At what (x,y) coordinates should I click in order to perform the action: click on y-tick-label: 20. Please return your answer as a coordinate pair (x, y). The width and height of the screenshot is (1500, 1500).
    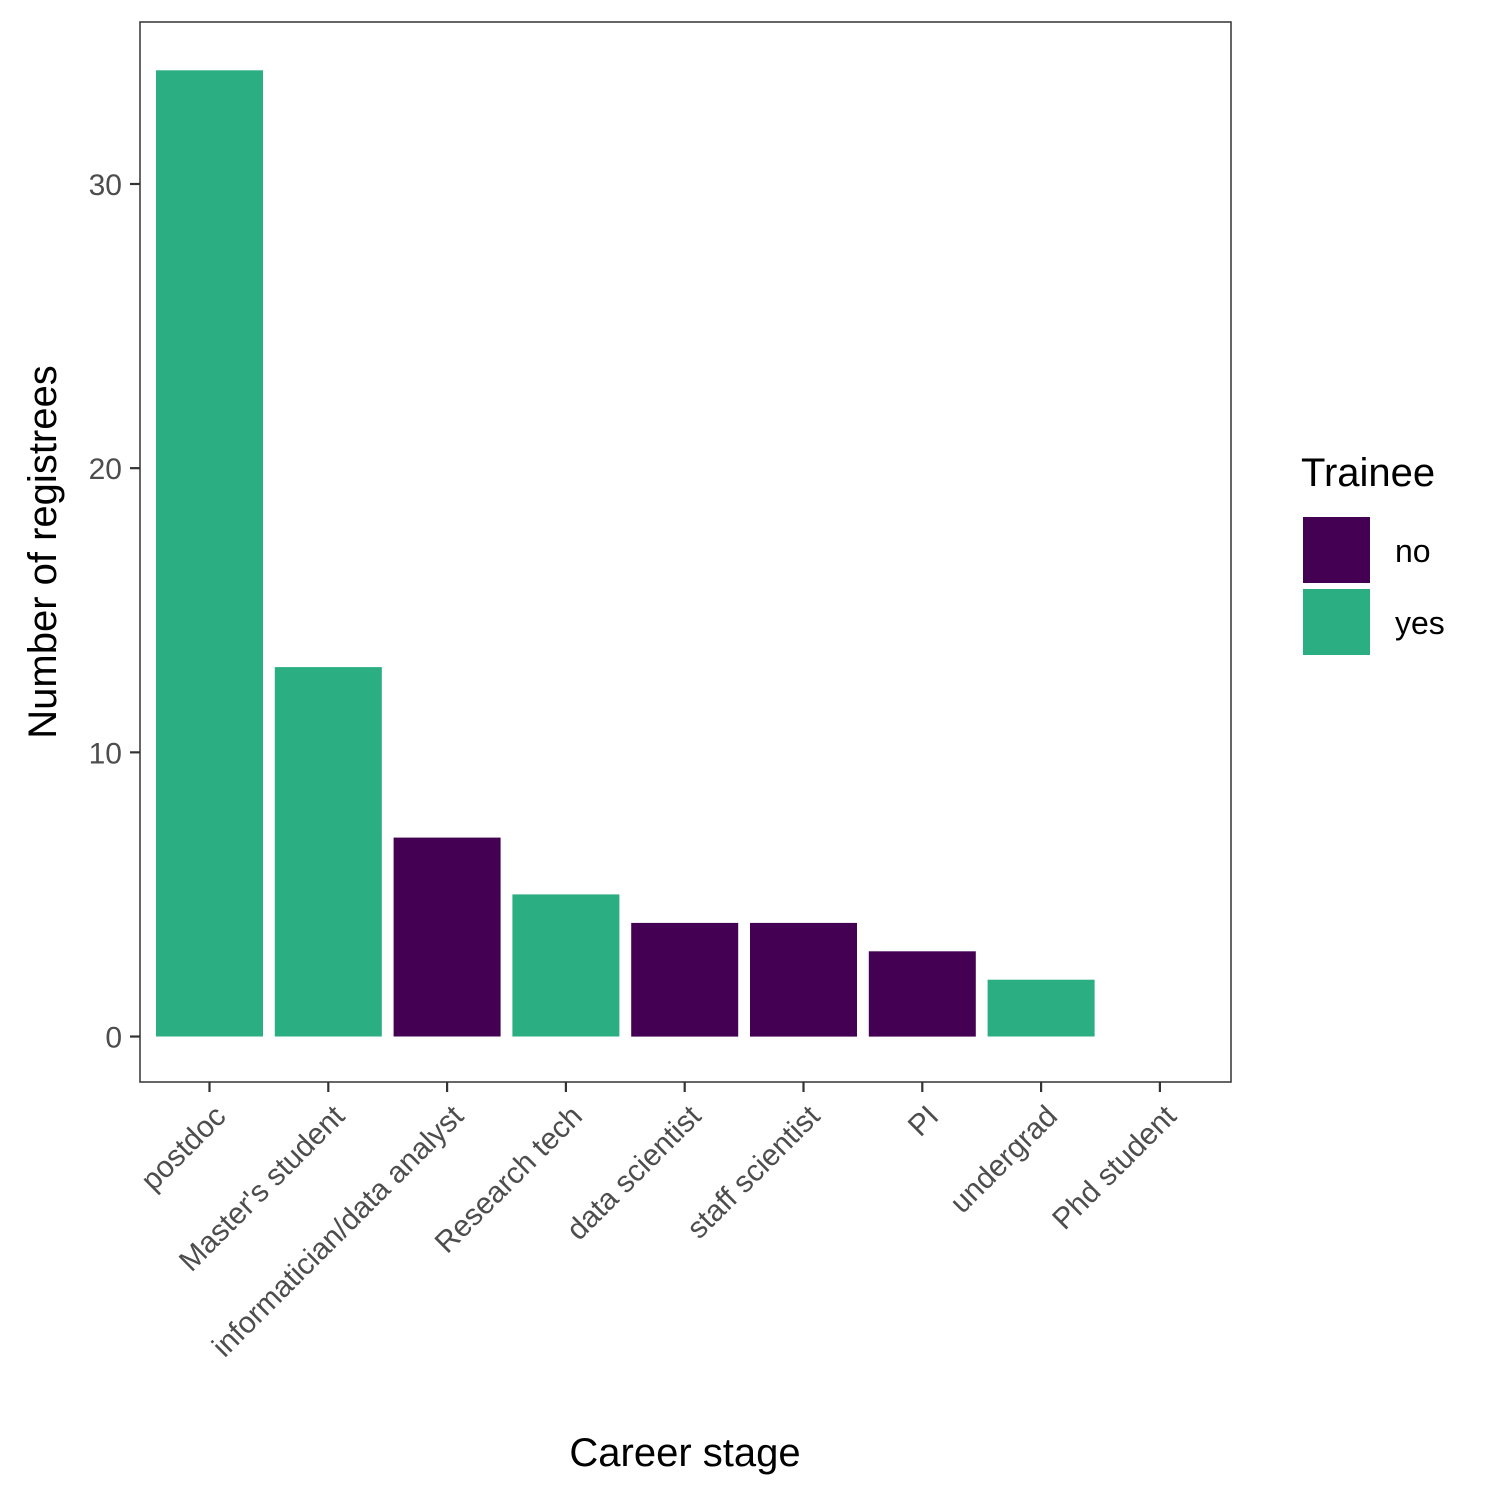
    Looking at the image, I should click on (105, 469).